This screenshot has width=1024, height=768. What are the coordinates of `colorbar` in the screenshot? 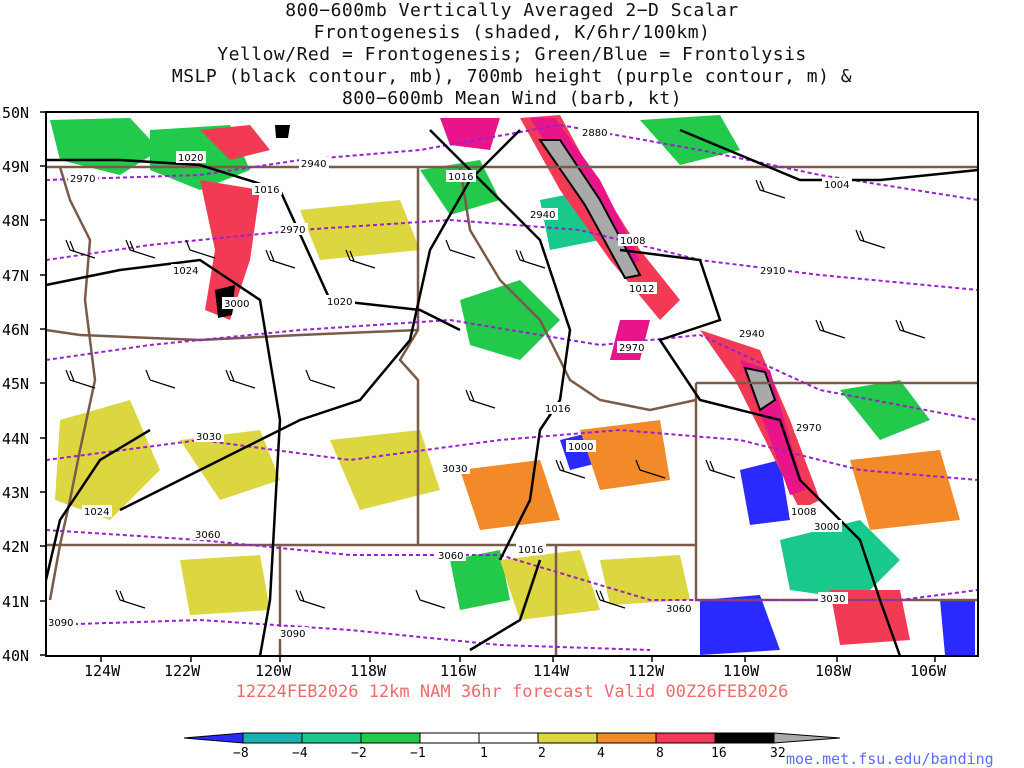 It's located at (512, 738).